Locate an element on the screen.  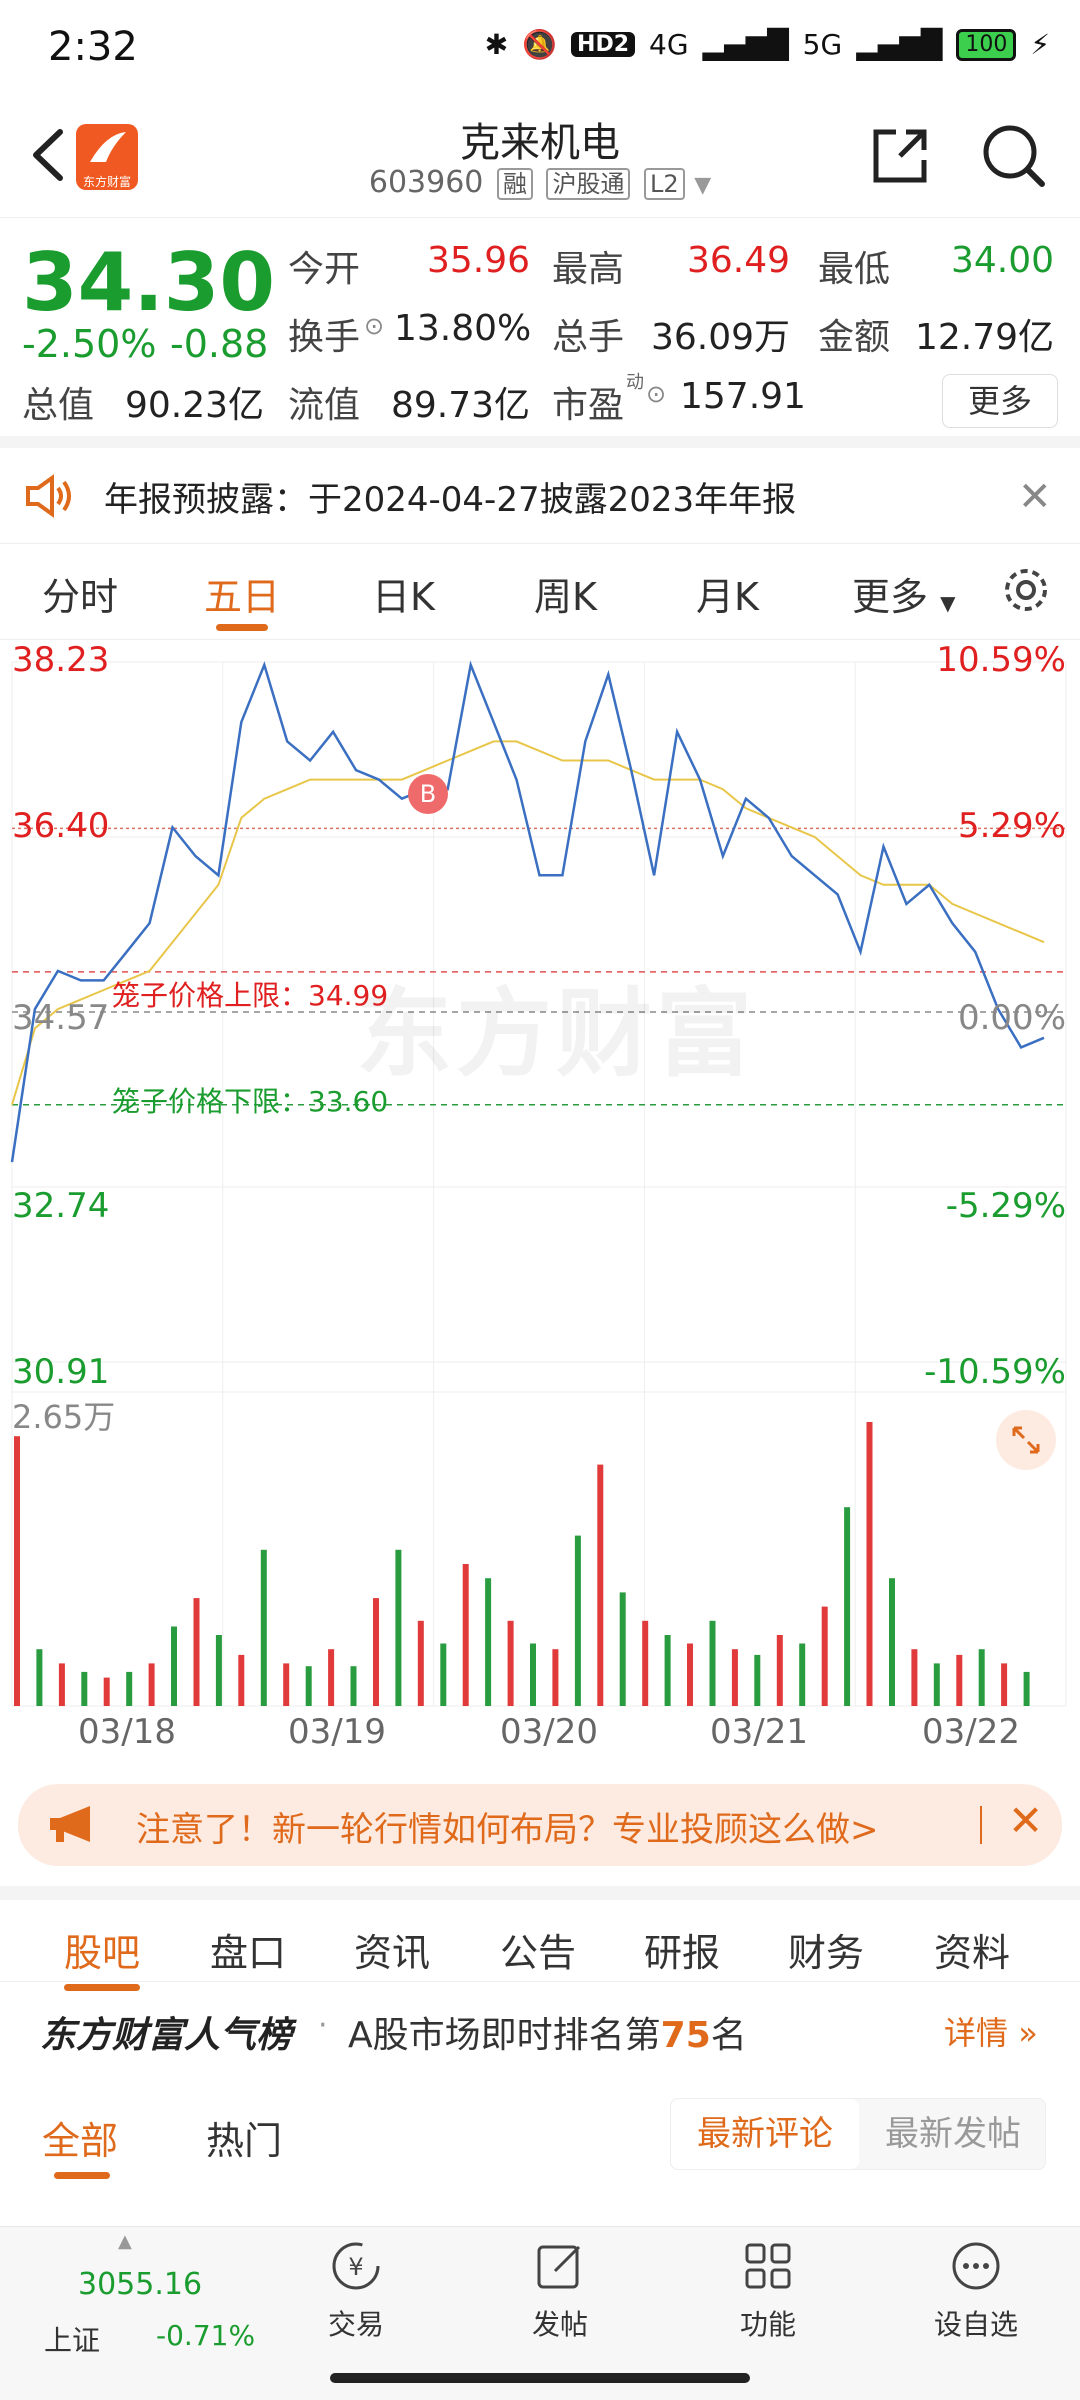
share-icon is located at coordinates (900, 156).